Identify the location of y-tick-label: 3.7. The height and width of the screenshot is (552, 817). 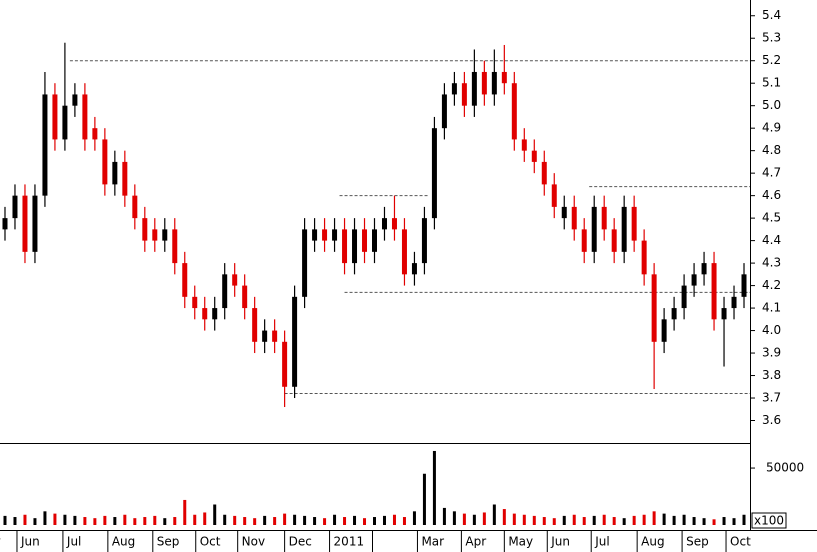
(771, 398).